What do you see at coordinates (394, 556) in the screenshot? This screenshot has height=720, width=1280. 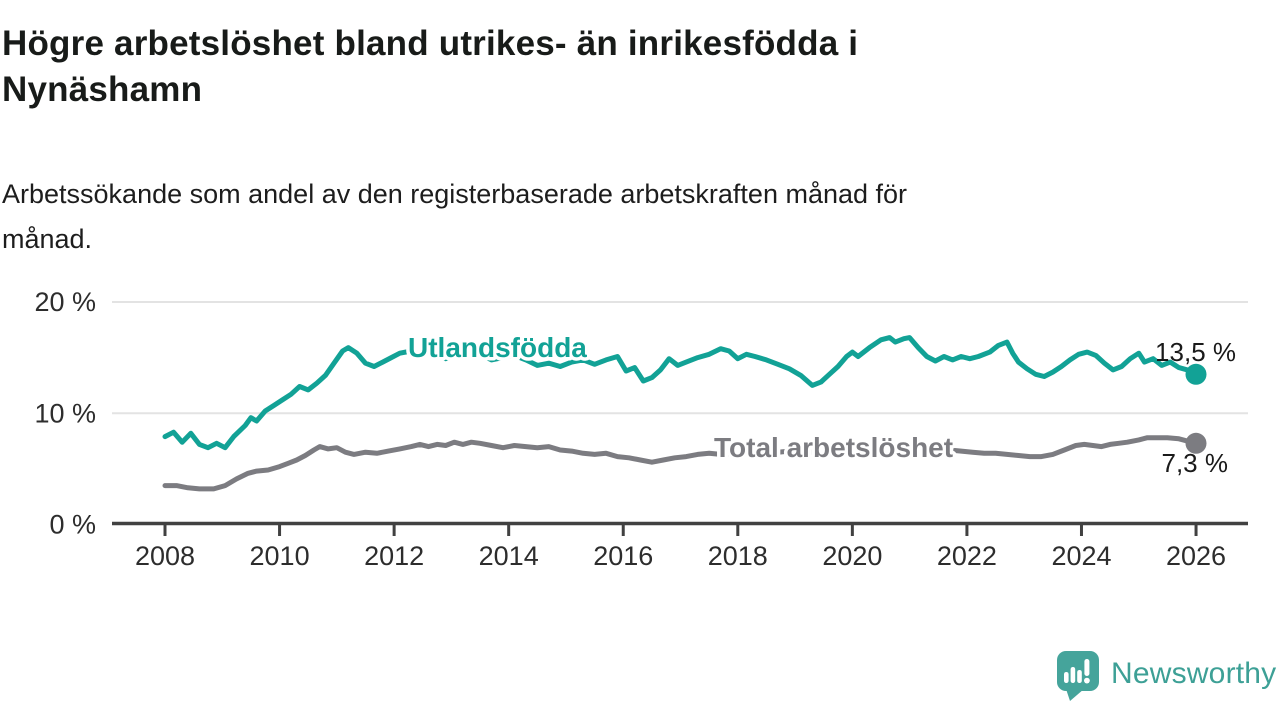 I see `x-axis-label: 2012` at bounding box center [394, 556].